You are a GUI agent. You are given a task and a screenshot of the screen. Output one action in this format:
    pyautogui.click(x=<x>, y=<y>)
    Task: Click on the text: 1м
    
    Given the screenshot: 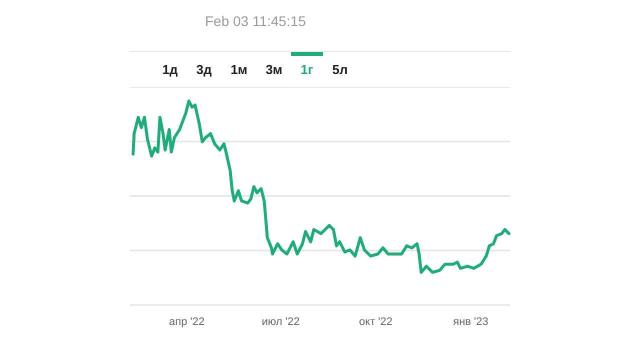 What is the action you would take?
    pyautogui.click(x=239, y=69)
    